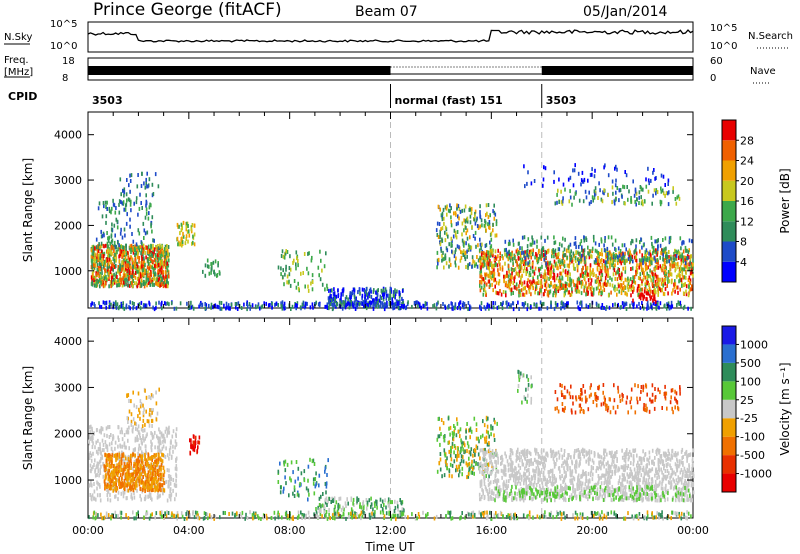 This screenshot has width=800, height=554. I want to click on cpid-segment-label: 3503, so click(561, 100).